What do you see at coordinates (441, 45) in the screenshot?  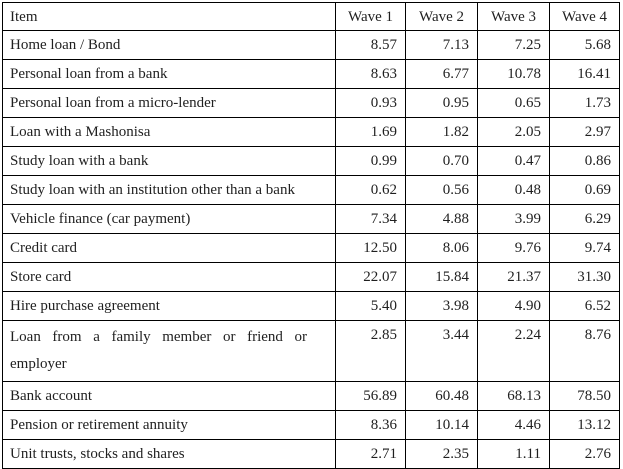 I see `value-cell: 7.13` at bounding box center [441, 45].